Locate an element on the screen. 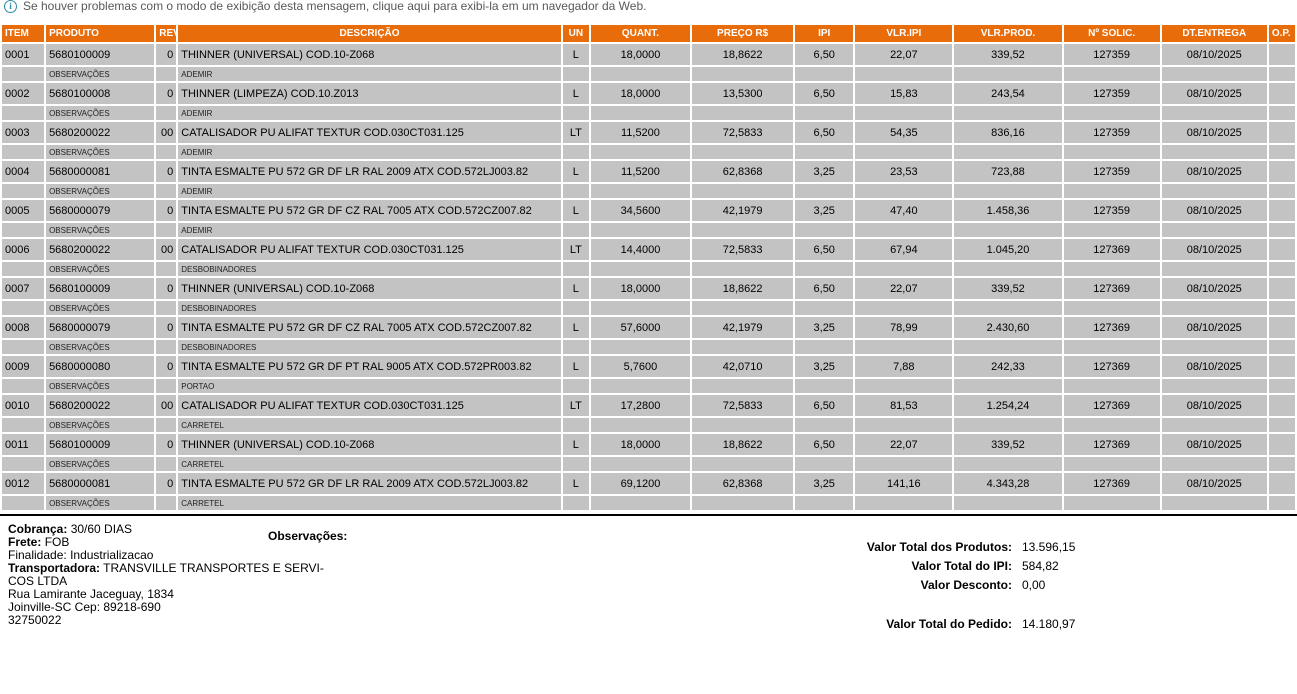 Image resolution: width=1297 pixels, height=694 pixels. cell-item: 0002 is located at coordinates (23, 93).